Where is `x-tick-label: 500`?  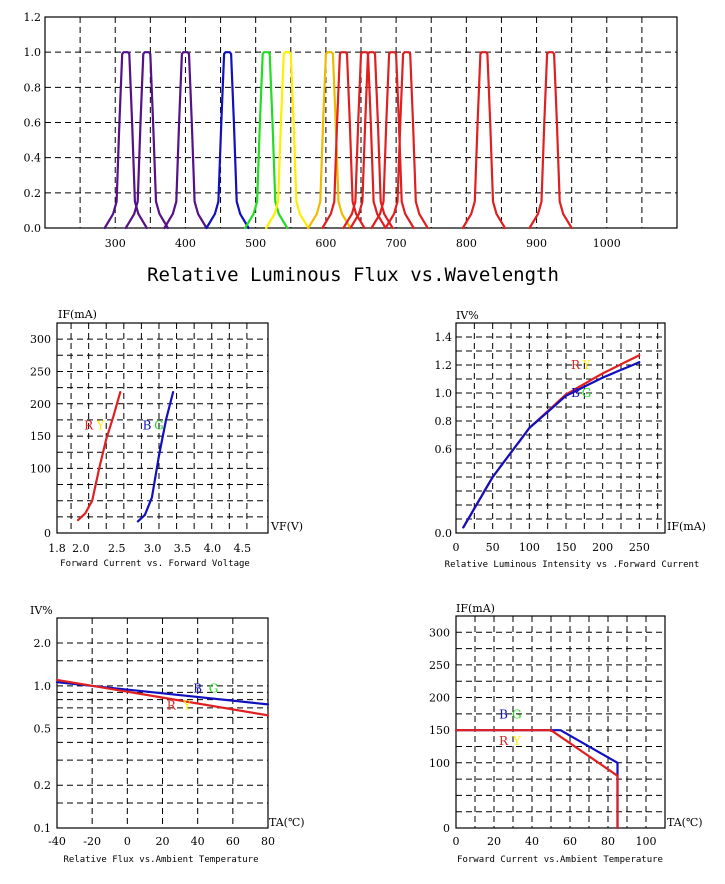
x-tick-label: 500 is located at coordinates (255, 243).